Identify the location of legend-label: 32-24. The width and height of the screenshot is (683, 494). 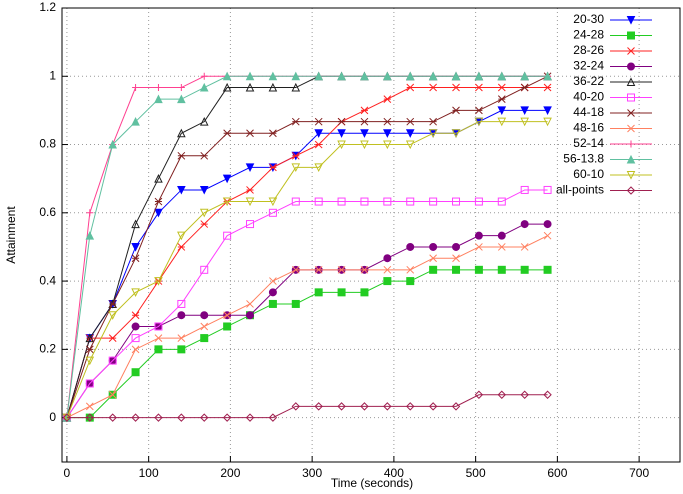
(588, 66).